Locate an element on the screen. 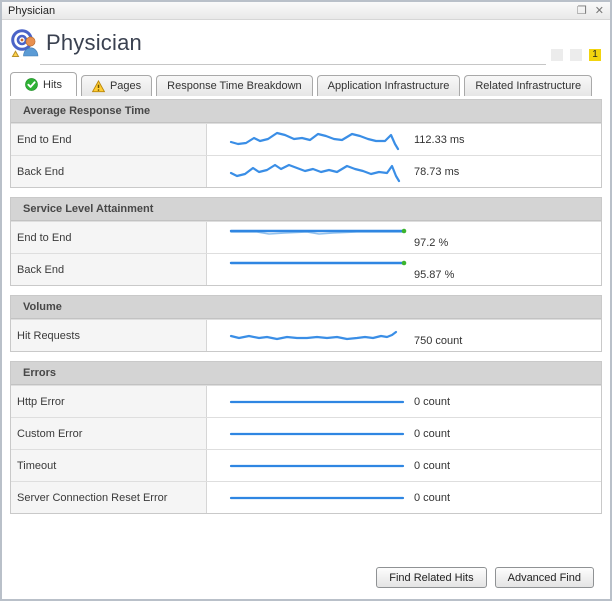 The image size is (612, 601). metric-row-custom-error: Custom Error 0 count is located at coordinates (306, 433).